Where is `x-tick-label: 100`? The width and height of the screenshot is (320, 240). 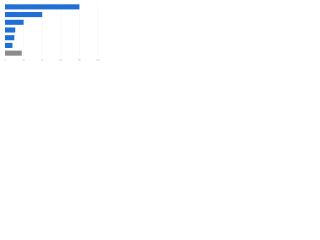
x-tick-label: 100 is located at coordinates (98, 61).